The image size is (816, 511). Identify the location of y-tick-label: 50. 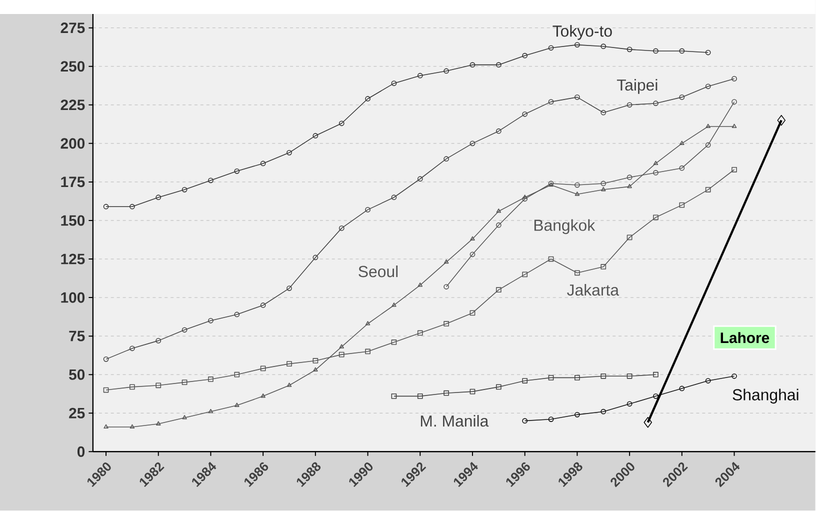
(77, 374).